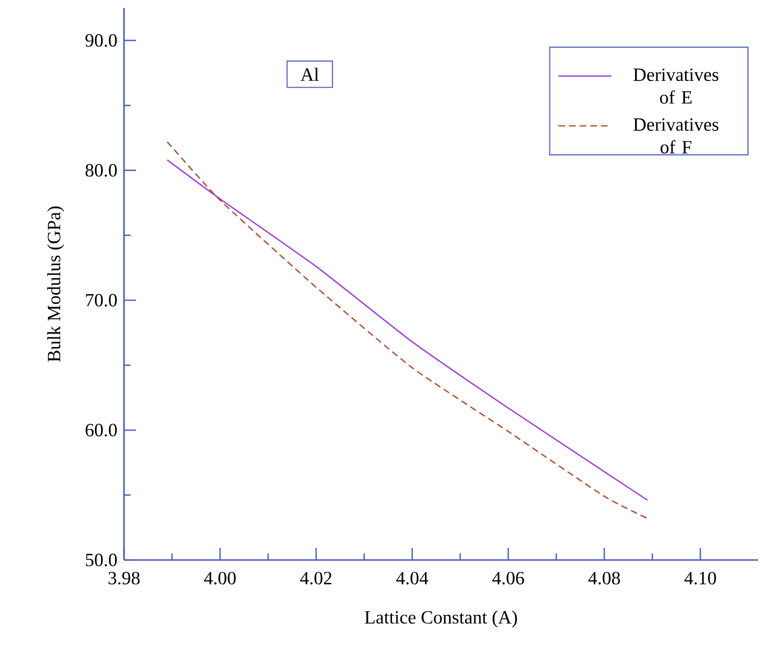  Describe the element at coordinates (101, 40) in the screenshot. I see `y-tick-label: 90.0` at that location.